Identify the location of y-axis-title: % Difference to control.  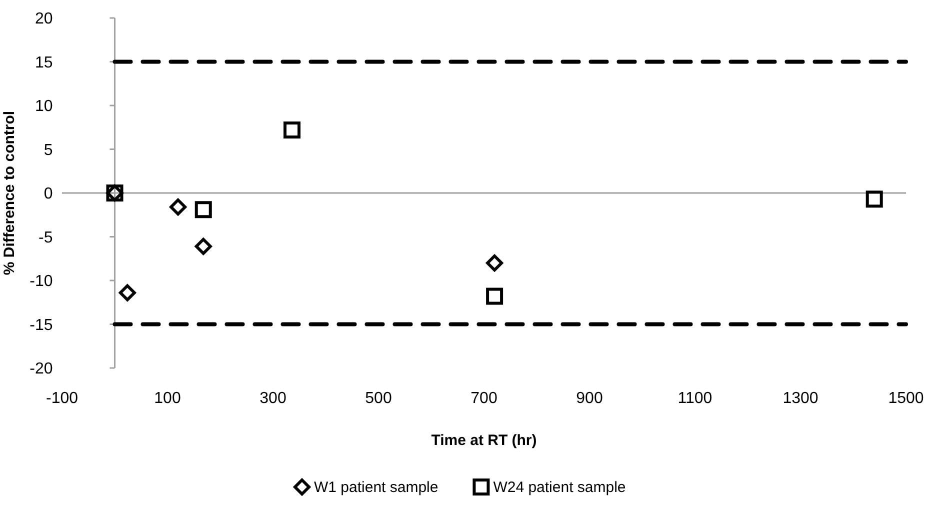
(9, 193).